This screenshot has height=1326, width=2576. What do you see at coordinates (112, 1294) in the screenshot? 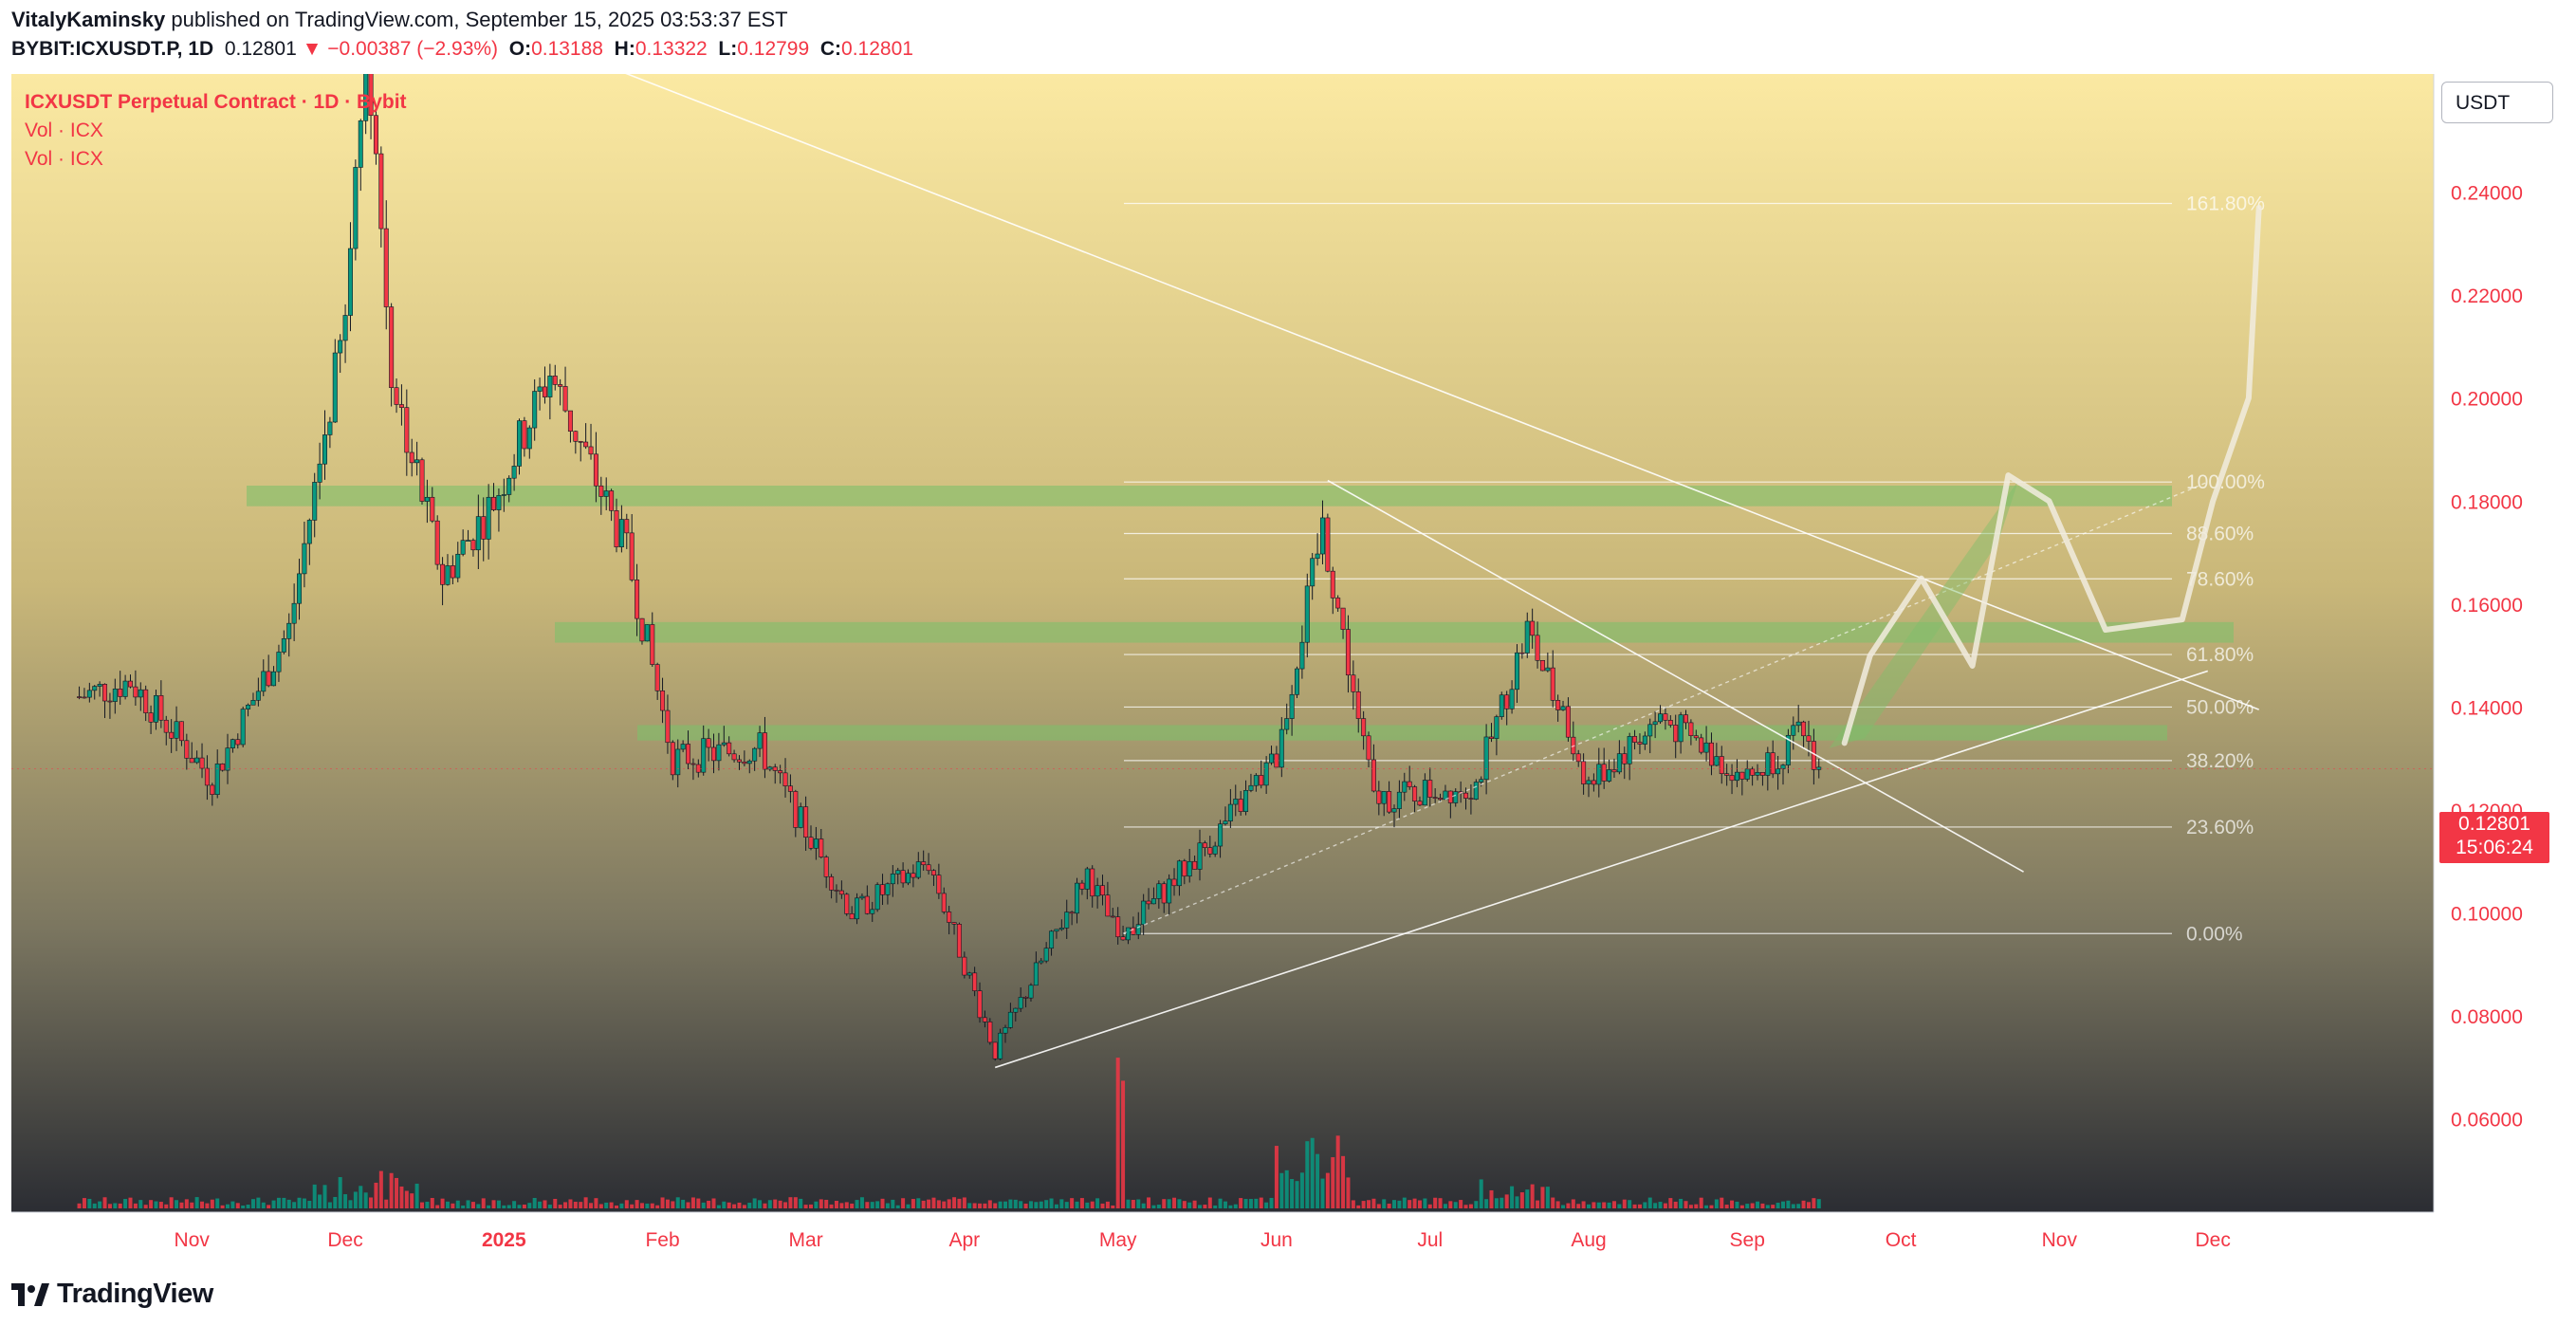
I see `tradingview-logo: TradingView` at bounding box center [112, 1294].